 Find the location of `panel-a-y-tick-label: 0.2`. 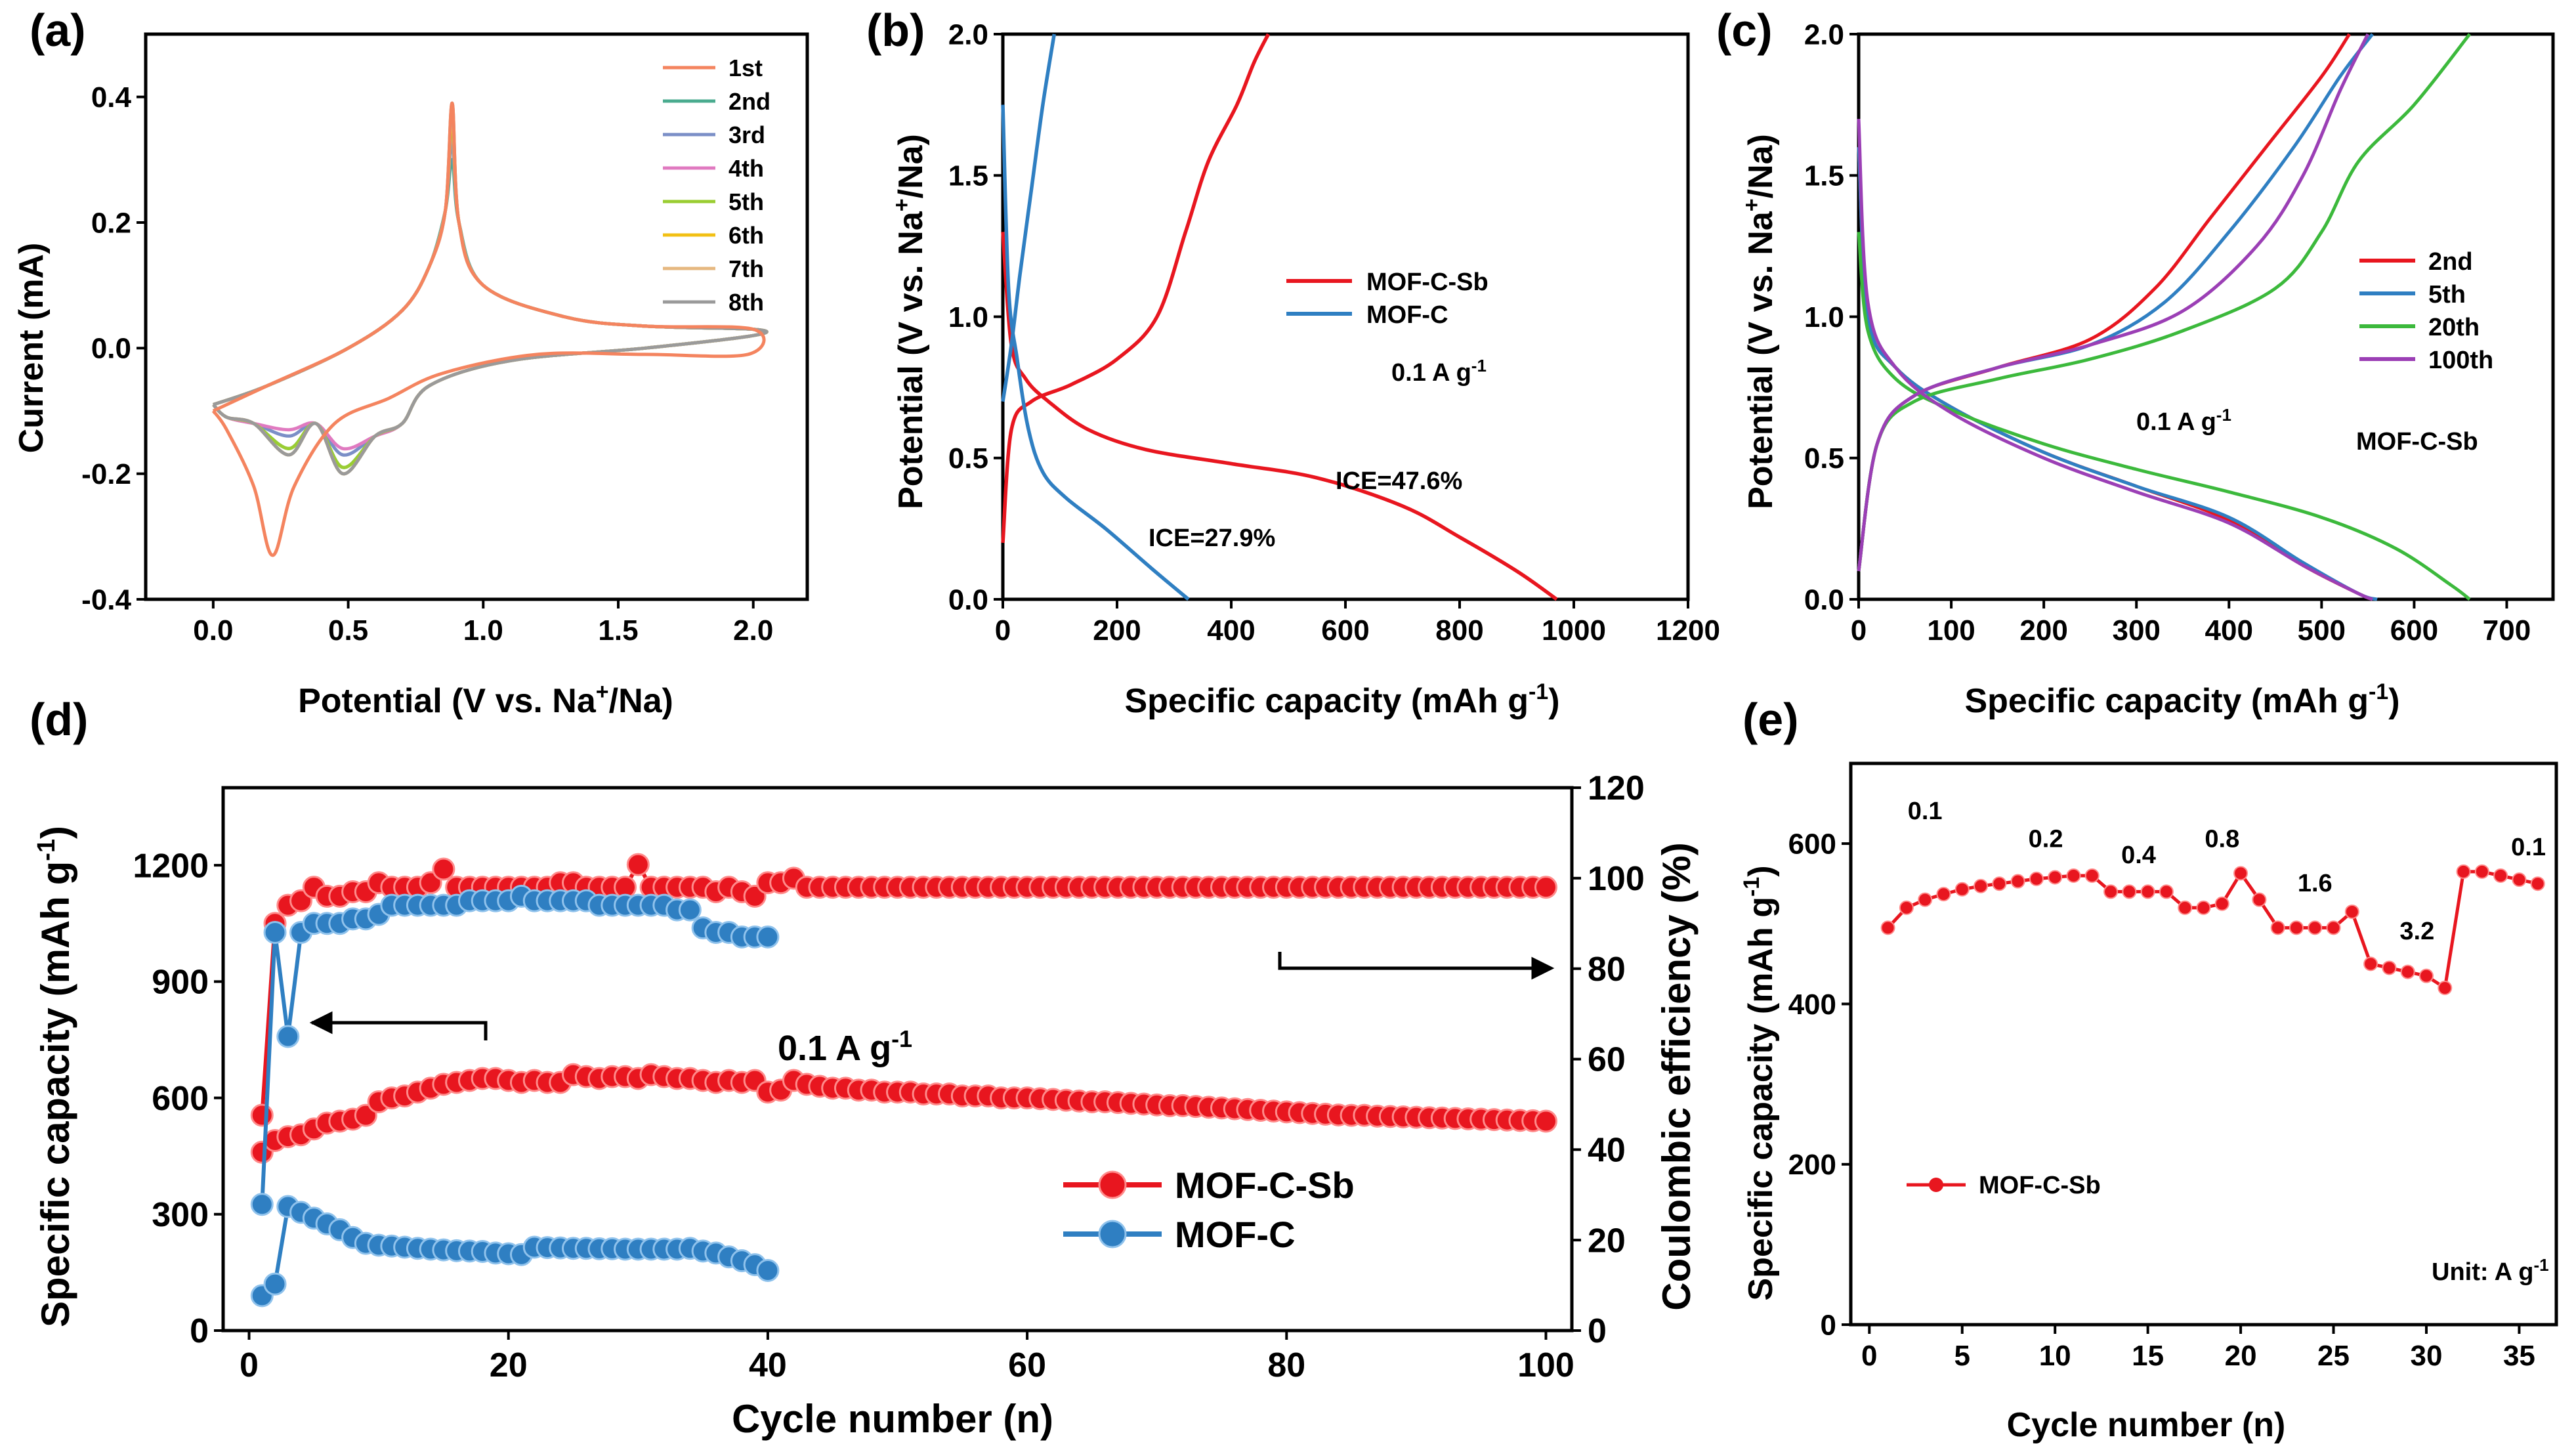

panel-a-y-tick-label: 0.2 is located at coordinates (111, 223).